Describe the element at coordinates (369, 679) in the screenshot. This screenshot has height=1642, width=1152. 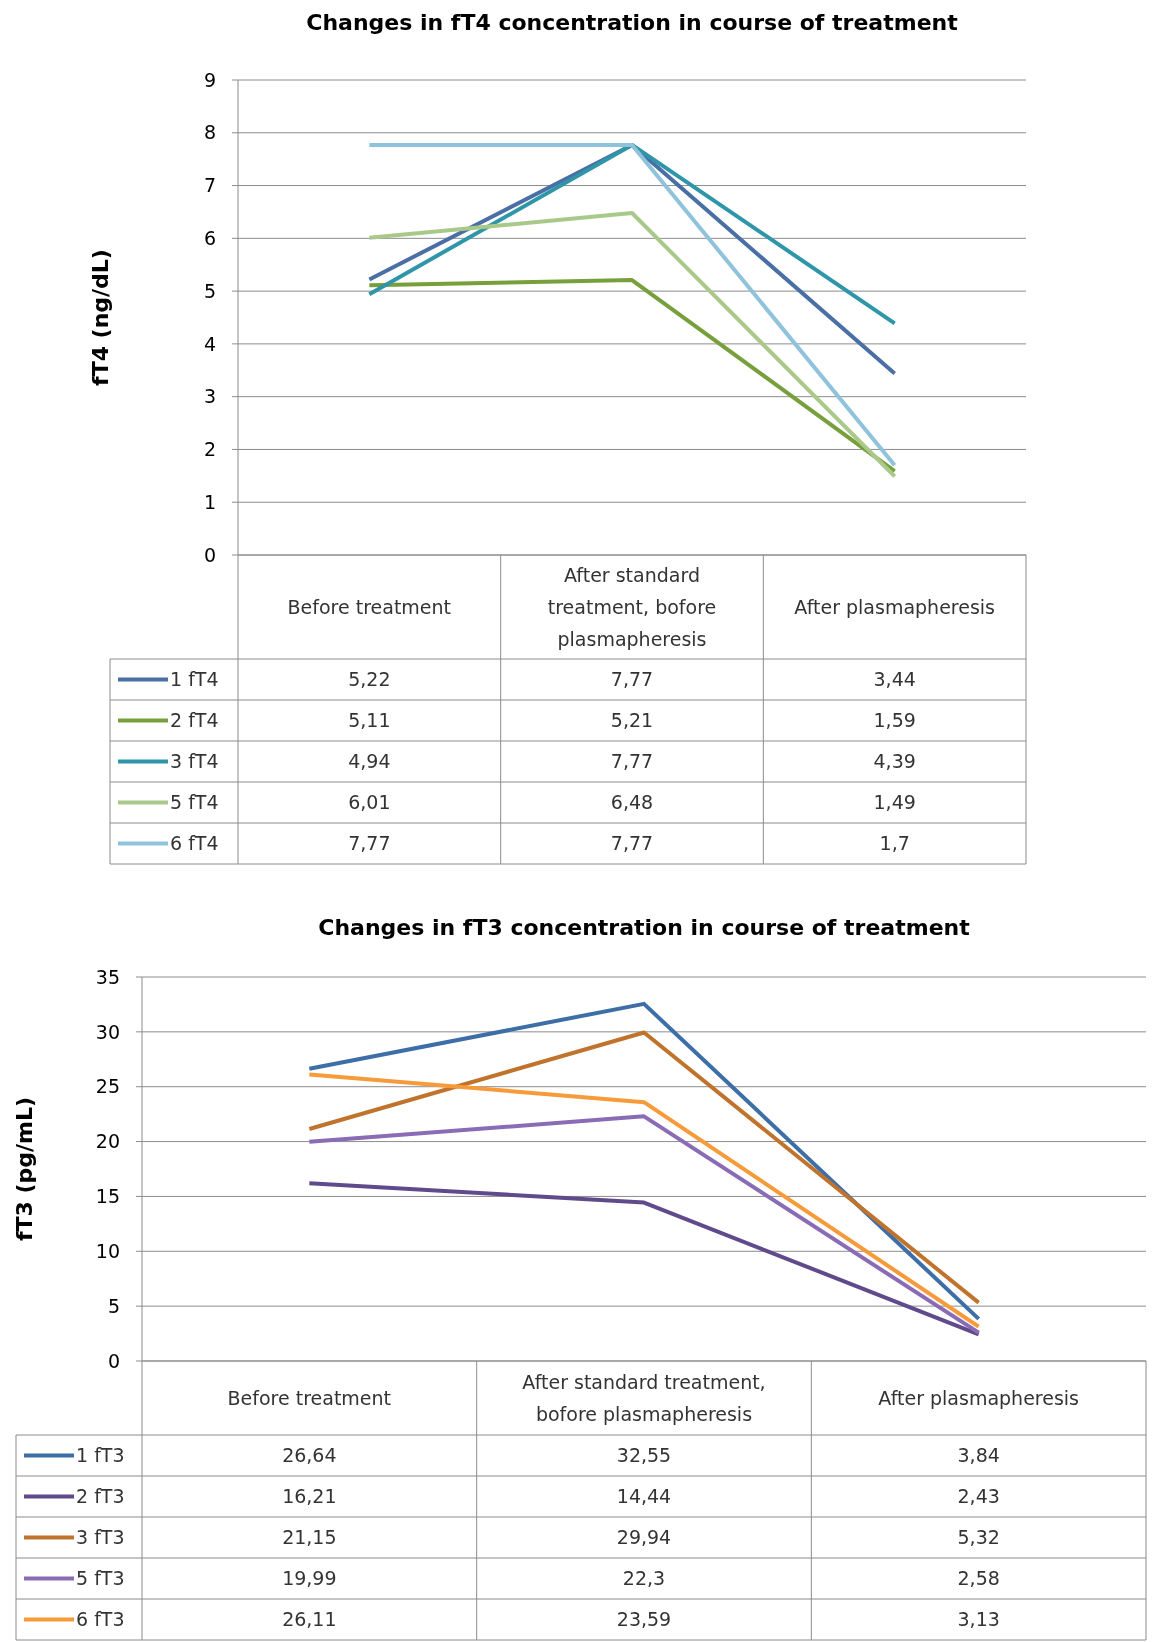
I see `data-label: 5,22` at that location.